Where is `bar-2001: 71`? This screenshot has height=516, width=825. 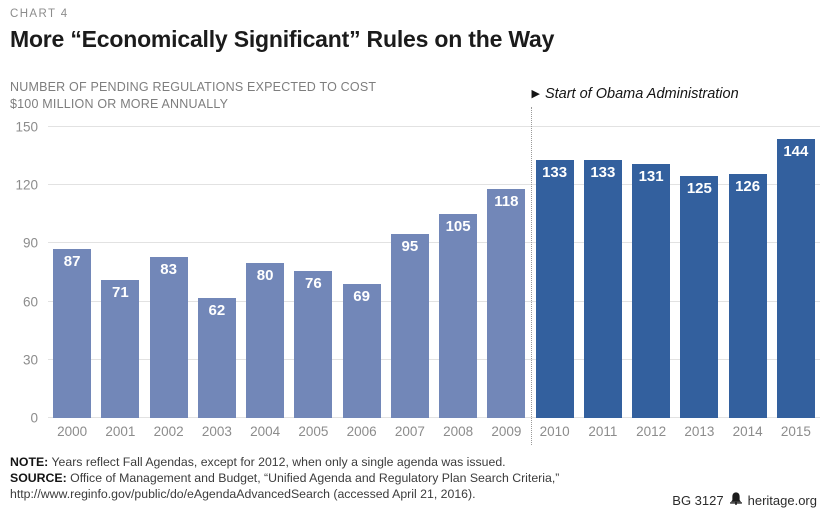
bar-2001: 71 is located at coordinates (120, 349).